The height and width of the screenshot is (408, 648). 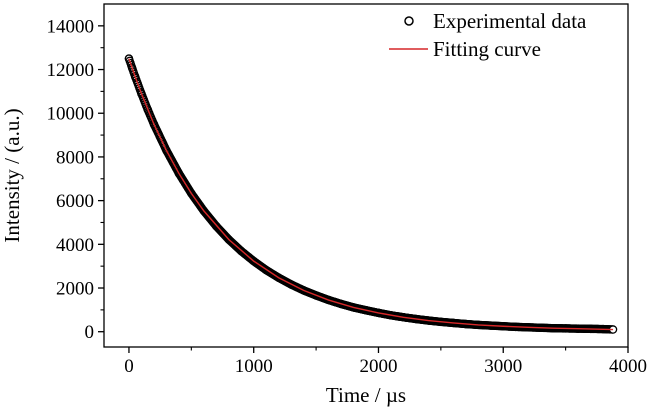 I want to click on legend-label-fitting: Fitting curve, so click(x=487, y=49).